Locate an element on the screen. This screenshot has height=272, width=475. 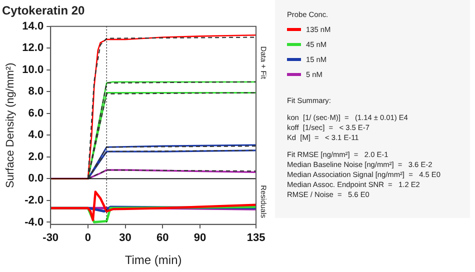
y-tick-label: -2.0 is located at coordinates (34, 200).